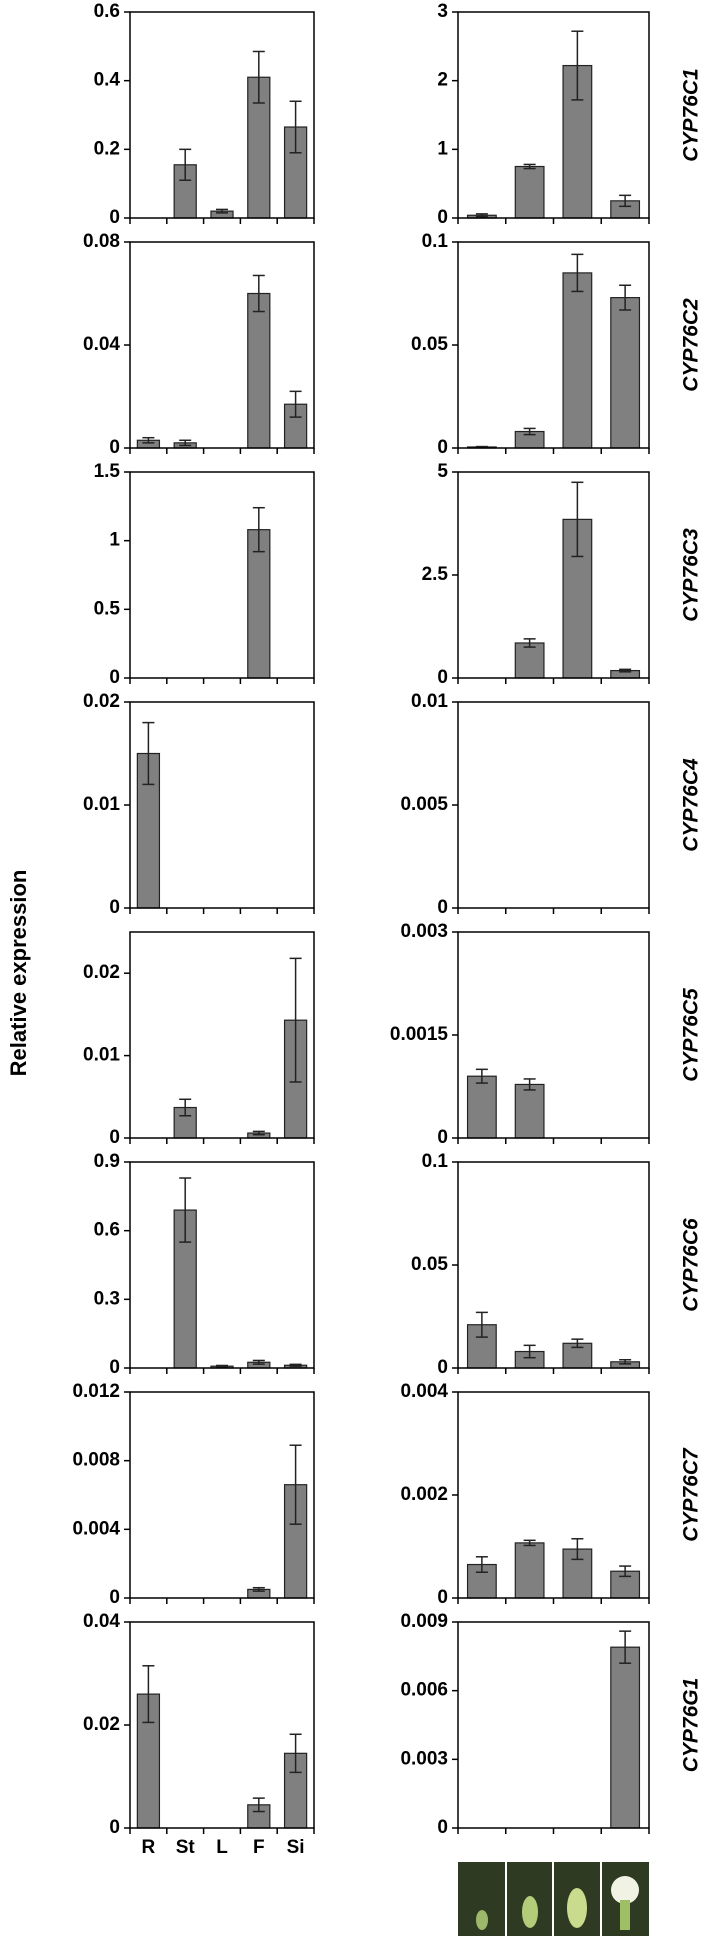  What do you see at coordinates (107, 471) in the screenshot?
I see `y-tick-label: 1.5` at bounding box center [107, 471].